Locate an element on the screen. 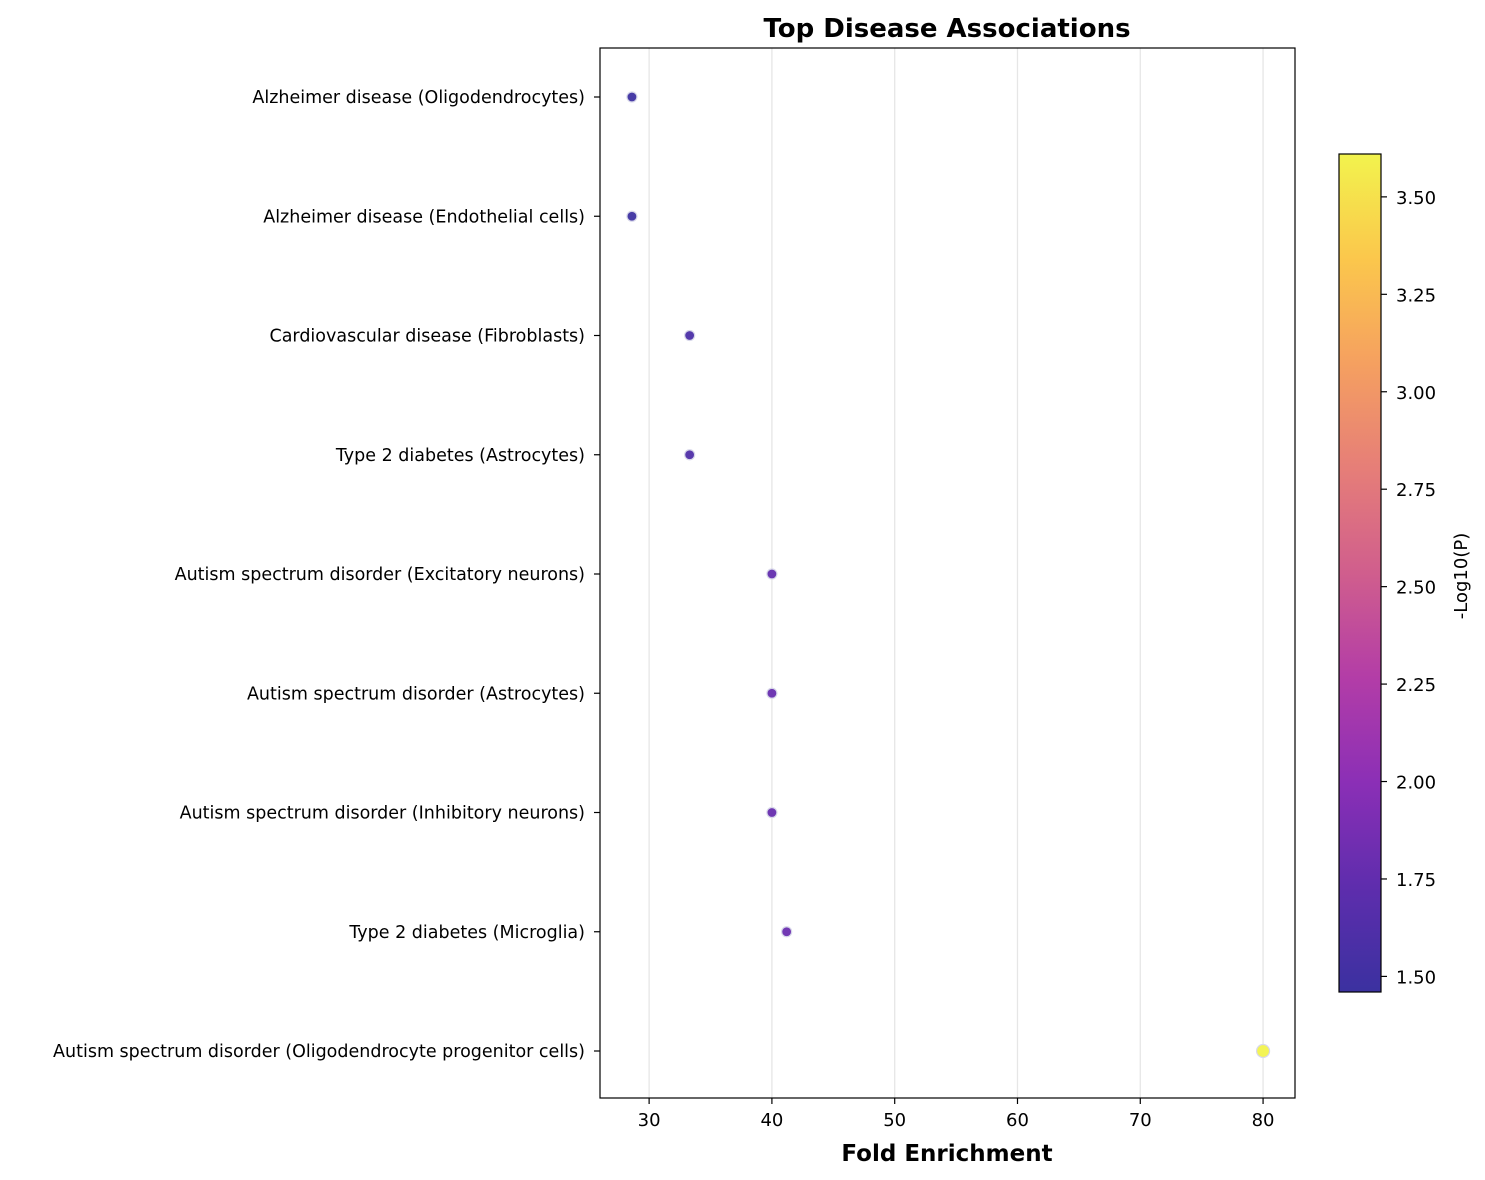 The image size is (1485, 1180). y-tick-label: Cardiovascular disease (Fibroblasts) is located at coordinates (427, 337).